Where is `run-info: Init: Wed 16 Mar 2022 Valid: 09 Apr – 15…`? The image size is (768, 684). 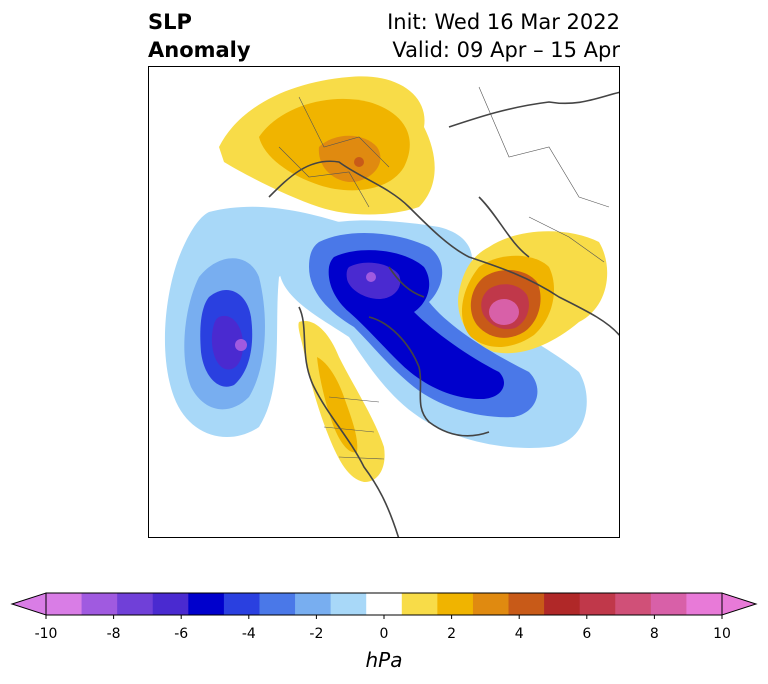
run-info: Init: Wed 16 Mar 2022 Valid: 09 Apr – 15… is located at coordinates (503, 36).